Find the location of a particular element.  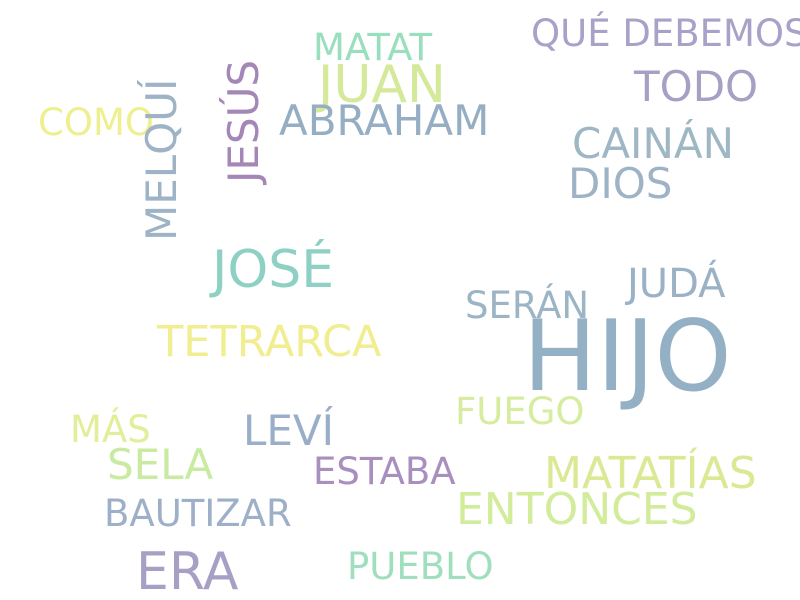

word-juan: JUAN is located at coordinates (382, 85).